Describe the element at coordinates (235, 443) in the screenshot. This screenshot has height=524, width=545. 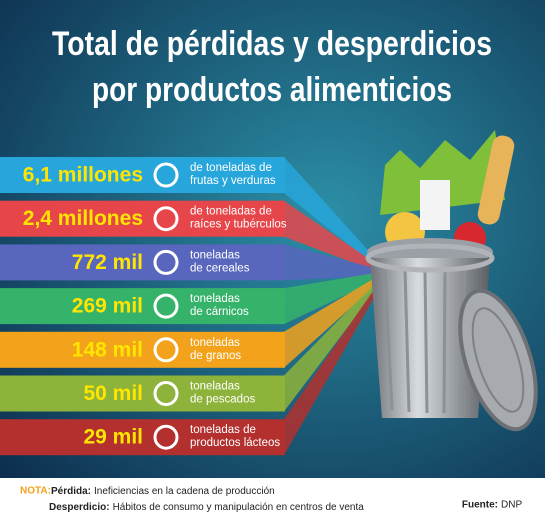
I see `row-description: productos lácteos` at that location.